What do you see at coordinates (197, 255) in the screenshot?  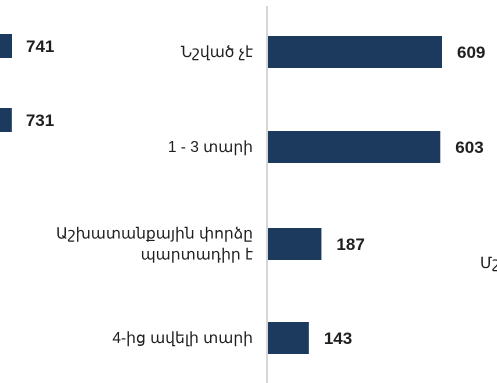 I see `category-label-line: պարտադիր է` at bounding box center [197, 255].